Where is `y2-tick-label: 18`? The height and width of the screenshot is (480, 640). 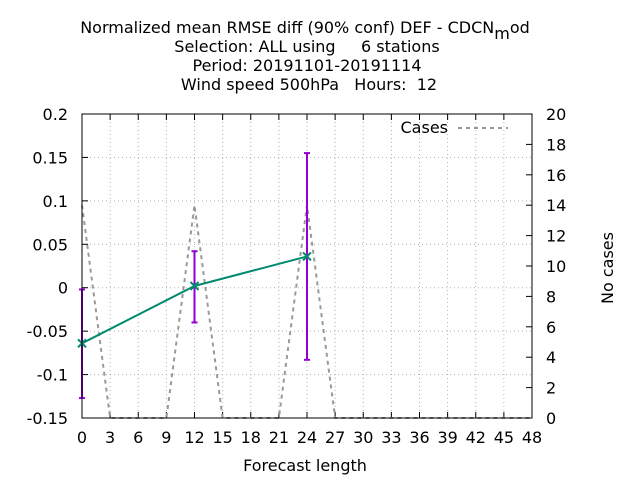 y2-tick-label: 18 is located at coordinates (556, 144).